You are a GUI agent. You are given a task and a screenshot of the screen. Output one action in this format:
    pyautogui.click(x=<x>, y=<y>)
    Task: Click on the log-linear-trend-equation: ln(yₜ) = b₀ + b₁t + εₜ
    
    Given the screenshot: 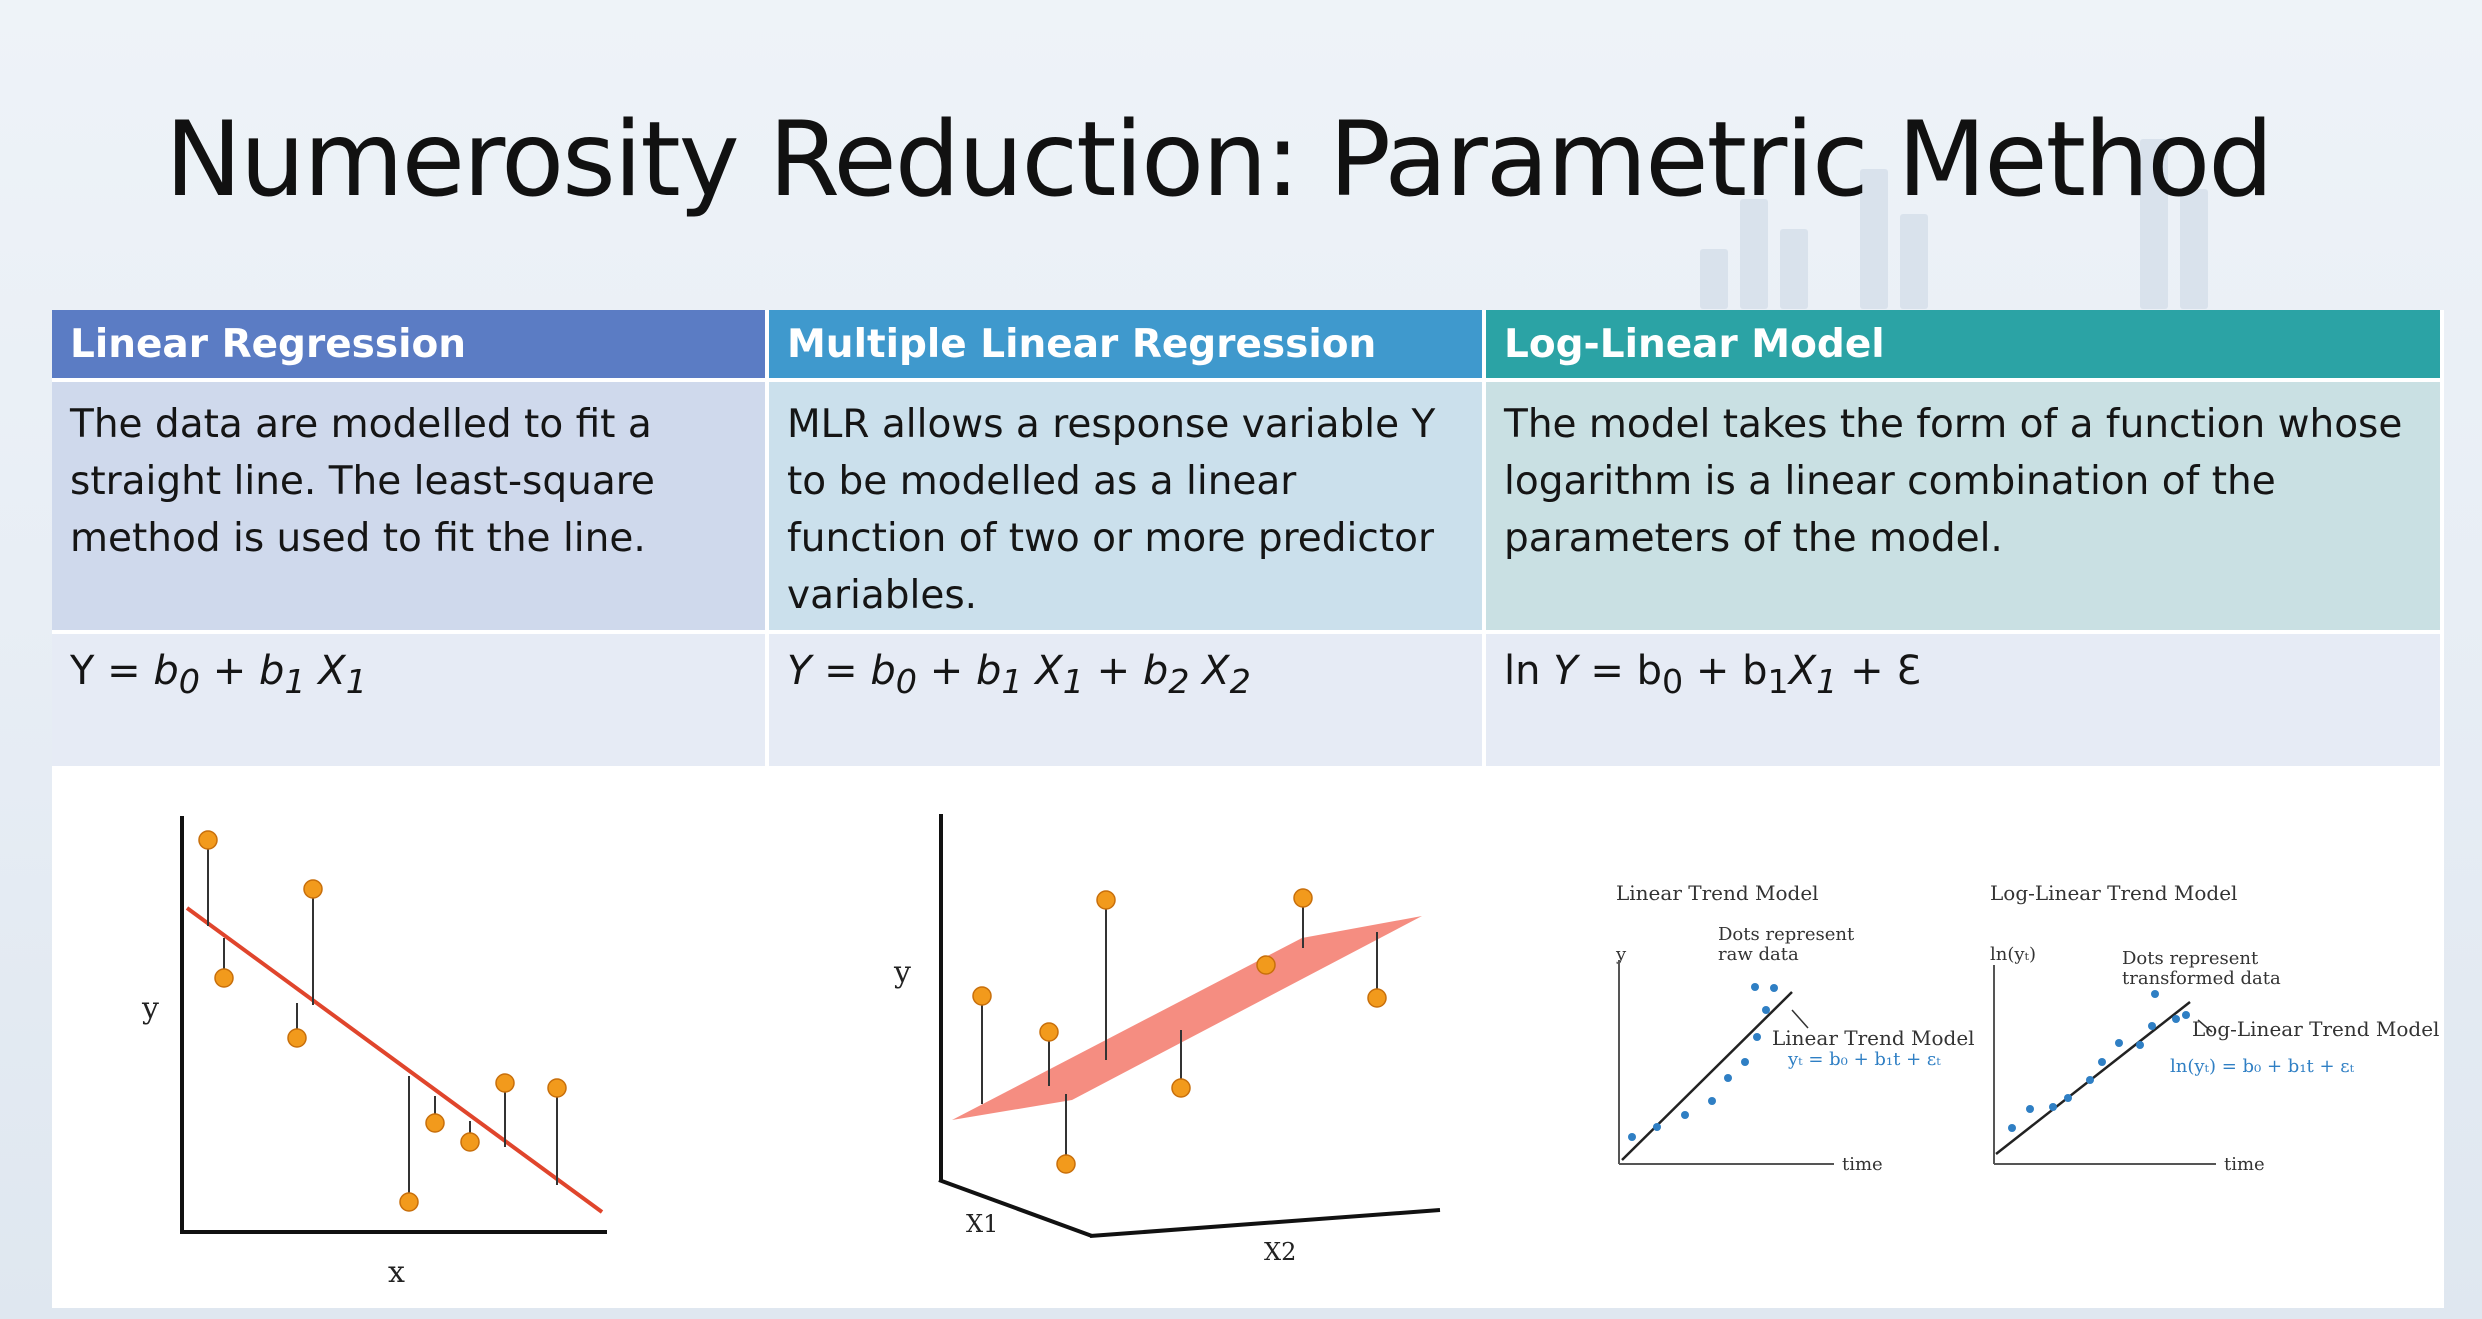 What is the action you would take?
    pyautogui.click(x=2262, y=1066)
    